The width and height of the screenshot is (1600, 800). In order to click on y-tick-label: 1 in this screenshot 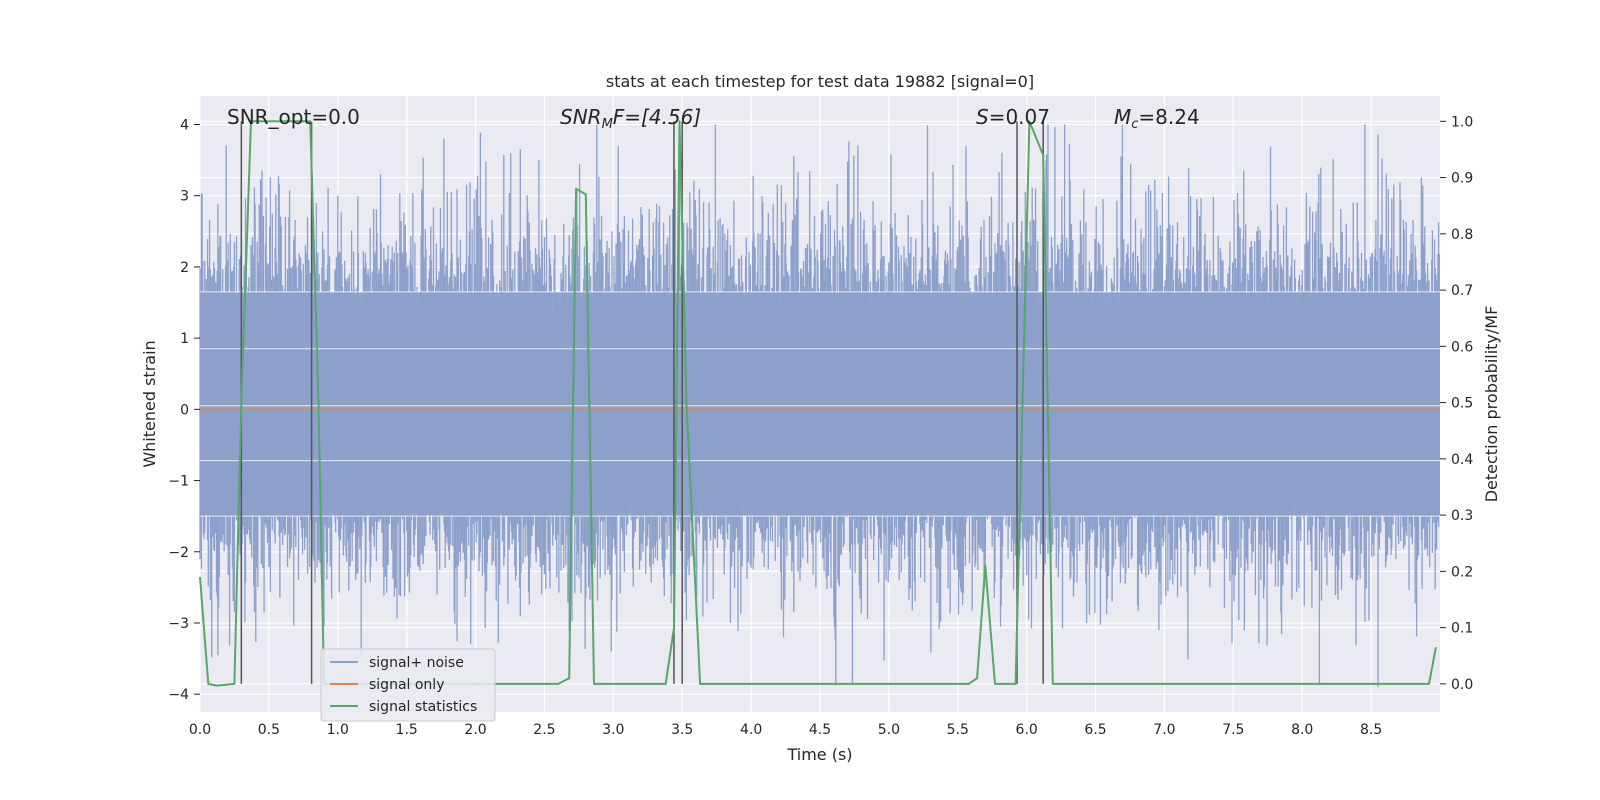, I will do `click(184, 339)`.